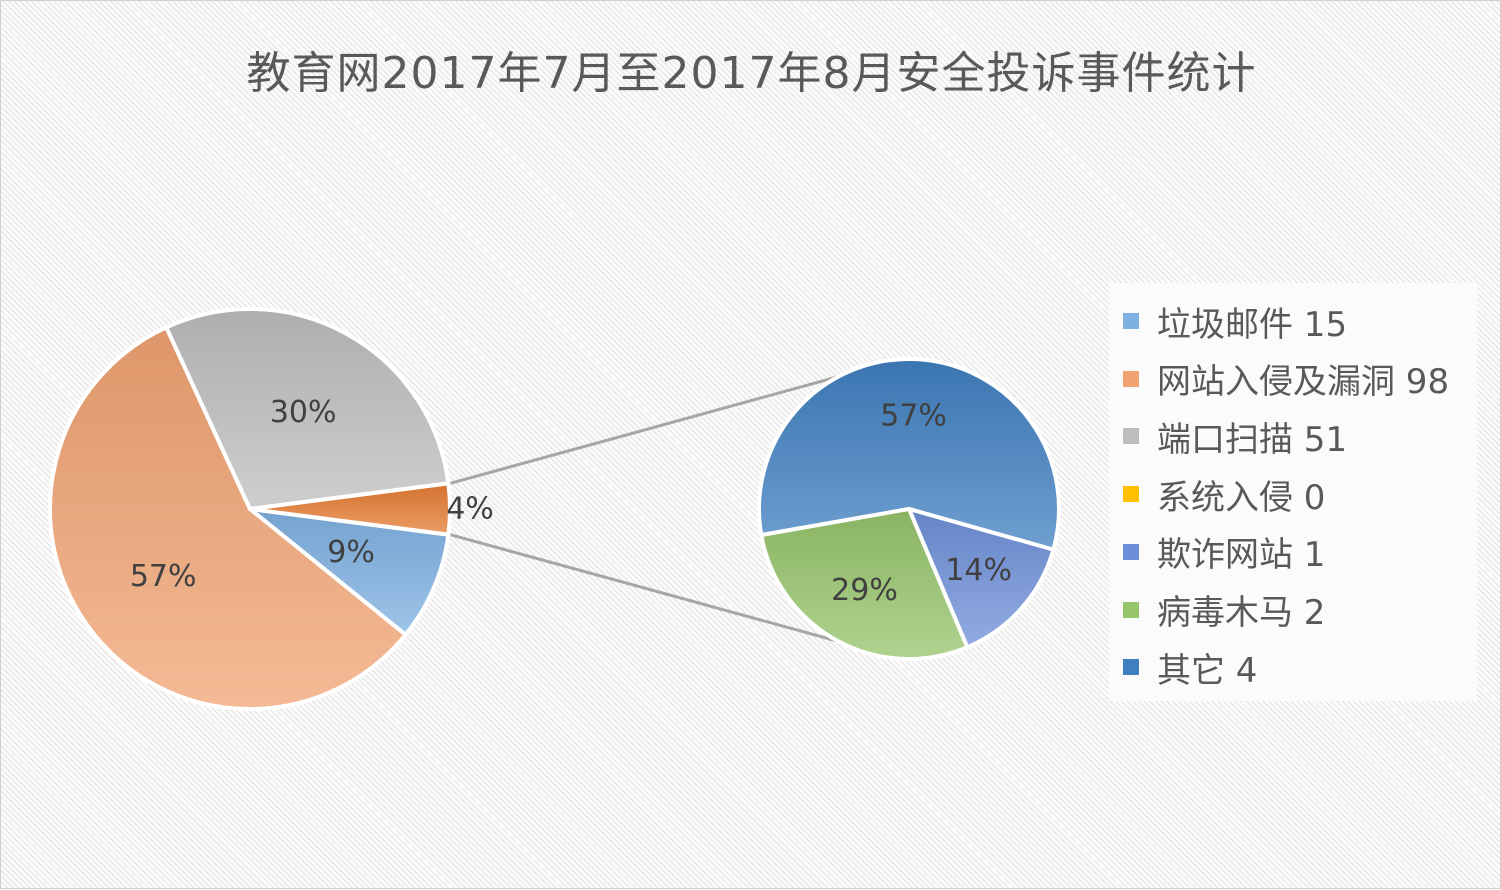  Describe the element at coordinates (1303, 382) in the screenshot. I see `legend-label: 网站入侵及漏洞 98` at that location.